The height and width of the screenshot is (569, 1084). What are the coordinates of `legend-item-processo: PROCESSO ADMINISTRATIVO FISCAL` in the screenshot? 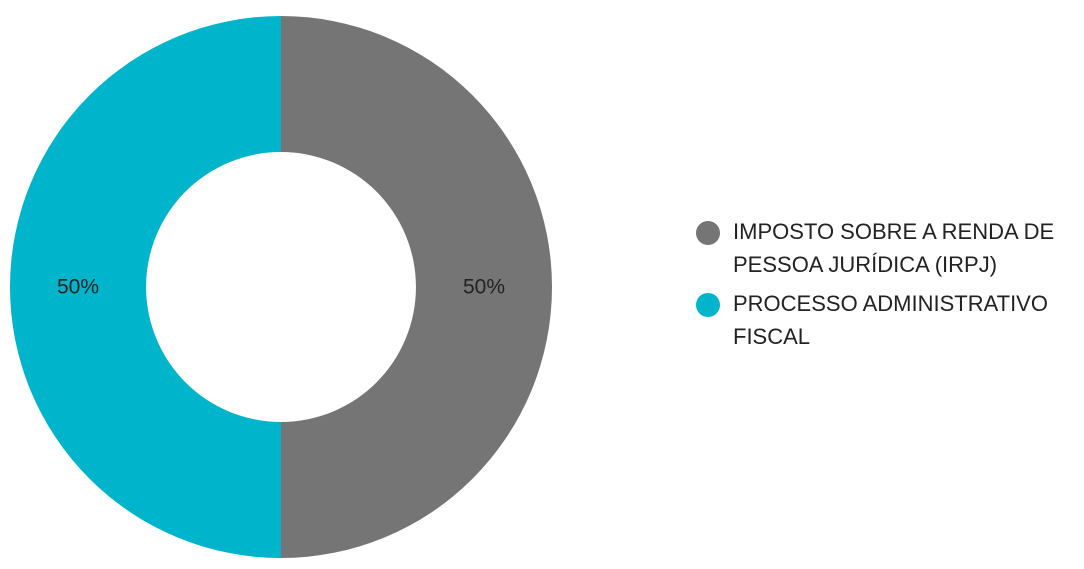 It's located at (886, 320).